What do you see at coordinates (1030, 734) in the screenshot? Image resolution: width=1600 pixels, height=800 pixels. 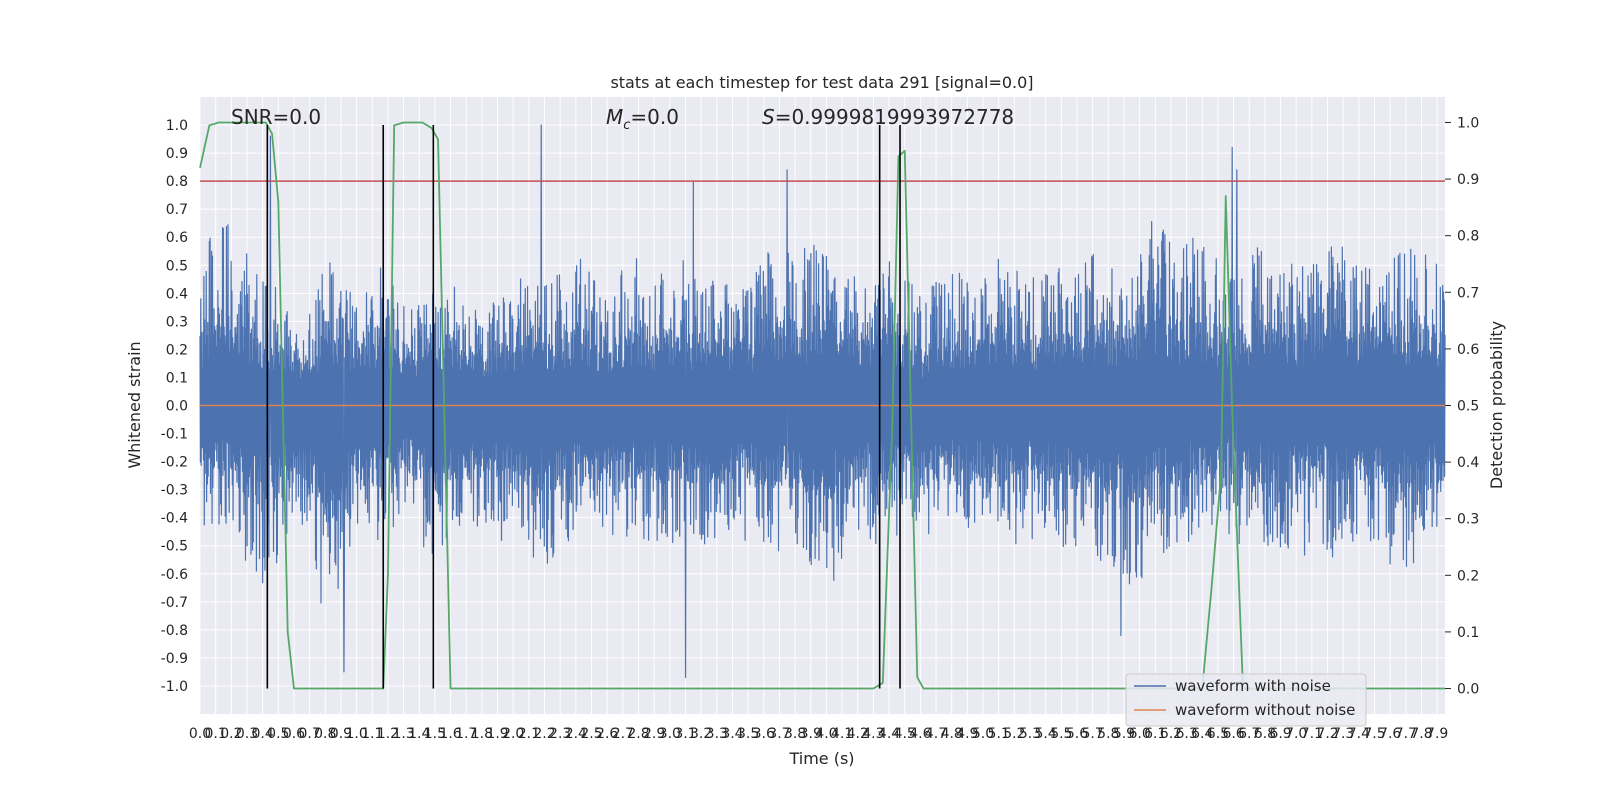 I see `x-tick-label: 5.3` at bounding box center [1030, 734].